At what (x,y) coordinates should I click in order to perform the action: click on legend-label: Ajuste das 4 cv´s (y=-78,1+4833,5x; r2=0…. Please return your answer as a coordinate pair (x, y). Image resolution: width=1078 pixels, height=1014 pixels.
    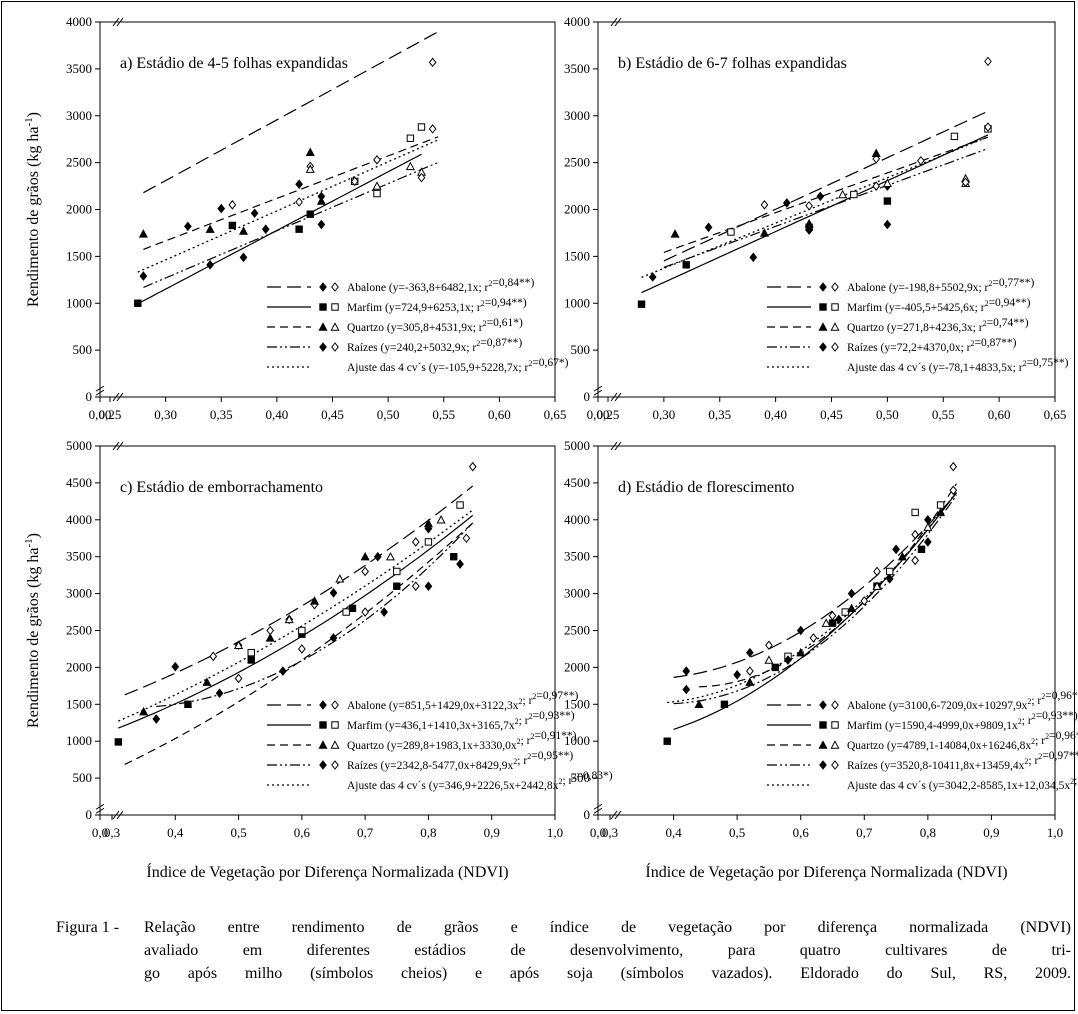
    Looking at the image, I should click on (958, 365).